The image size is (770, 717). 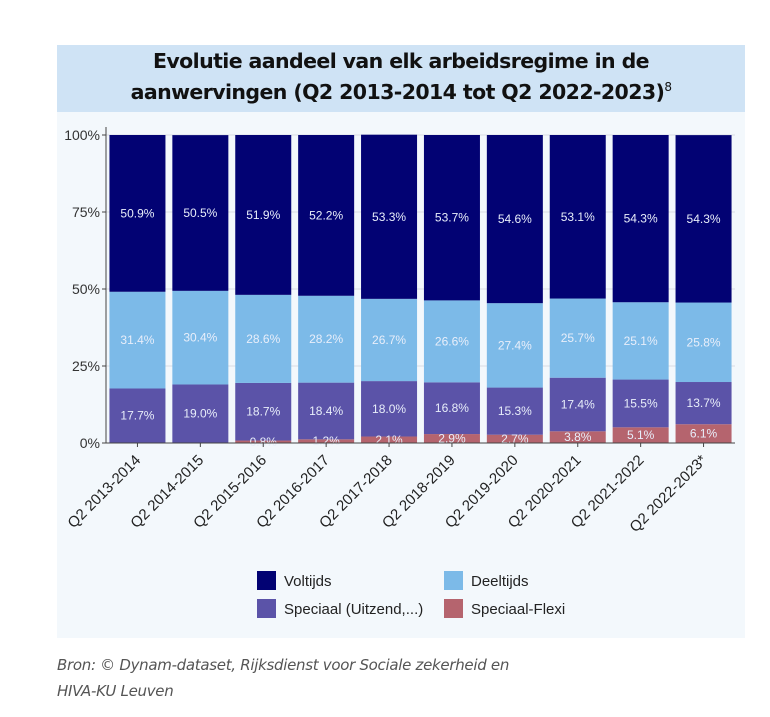 I want to click on data-label: 15.3%, so click(x=515, y=411).